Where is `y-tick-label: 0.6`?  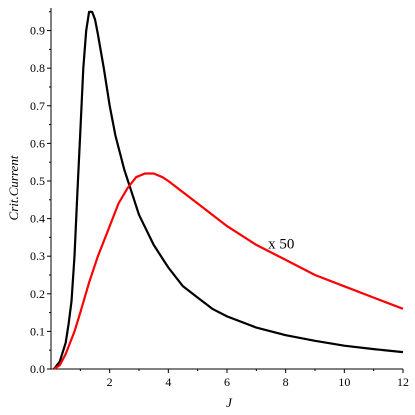 y-tick-label: 0.6 is located at coordinates (37, 143).